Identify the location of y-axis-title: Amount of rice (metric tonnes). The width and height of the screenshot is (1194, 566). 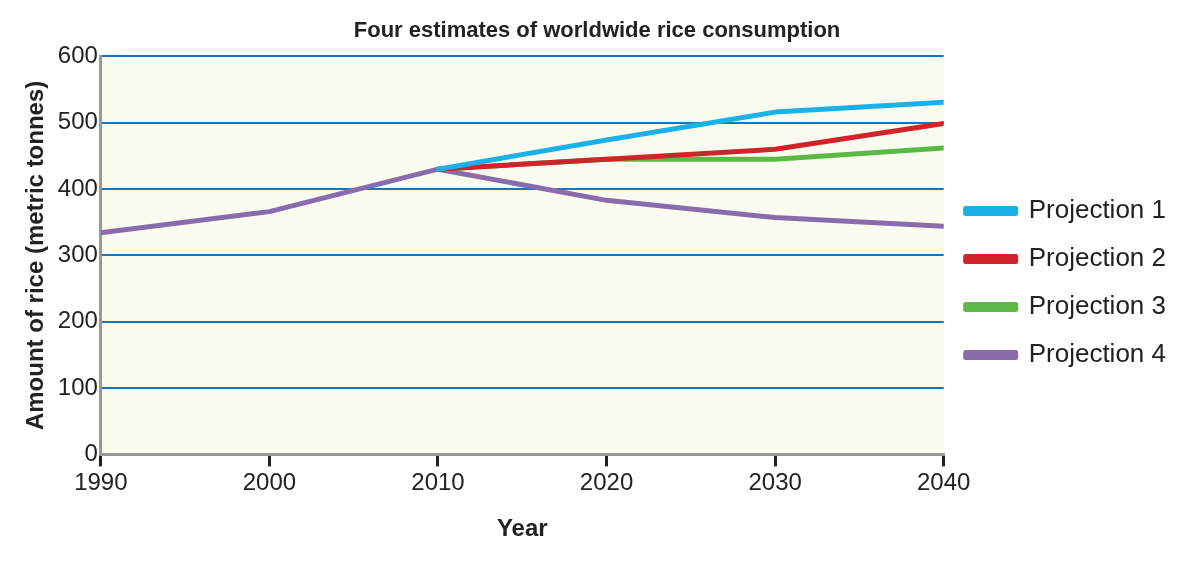
(35, 255).